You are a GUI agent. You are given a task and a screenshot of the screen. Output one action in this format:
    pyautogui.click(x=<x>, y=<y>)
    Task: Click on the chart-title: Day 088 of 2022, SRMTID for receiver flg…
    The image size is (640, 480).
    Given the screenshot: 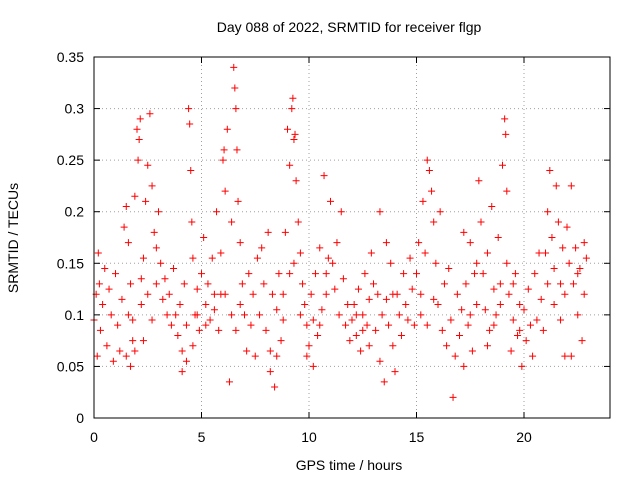 What is the action you would take?
    pyautogui.click(x=349, y=27)
    